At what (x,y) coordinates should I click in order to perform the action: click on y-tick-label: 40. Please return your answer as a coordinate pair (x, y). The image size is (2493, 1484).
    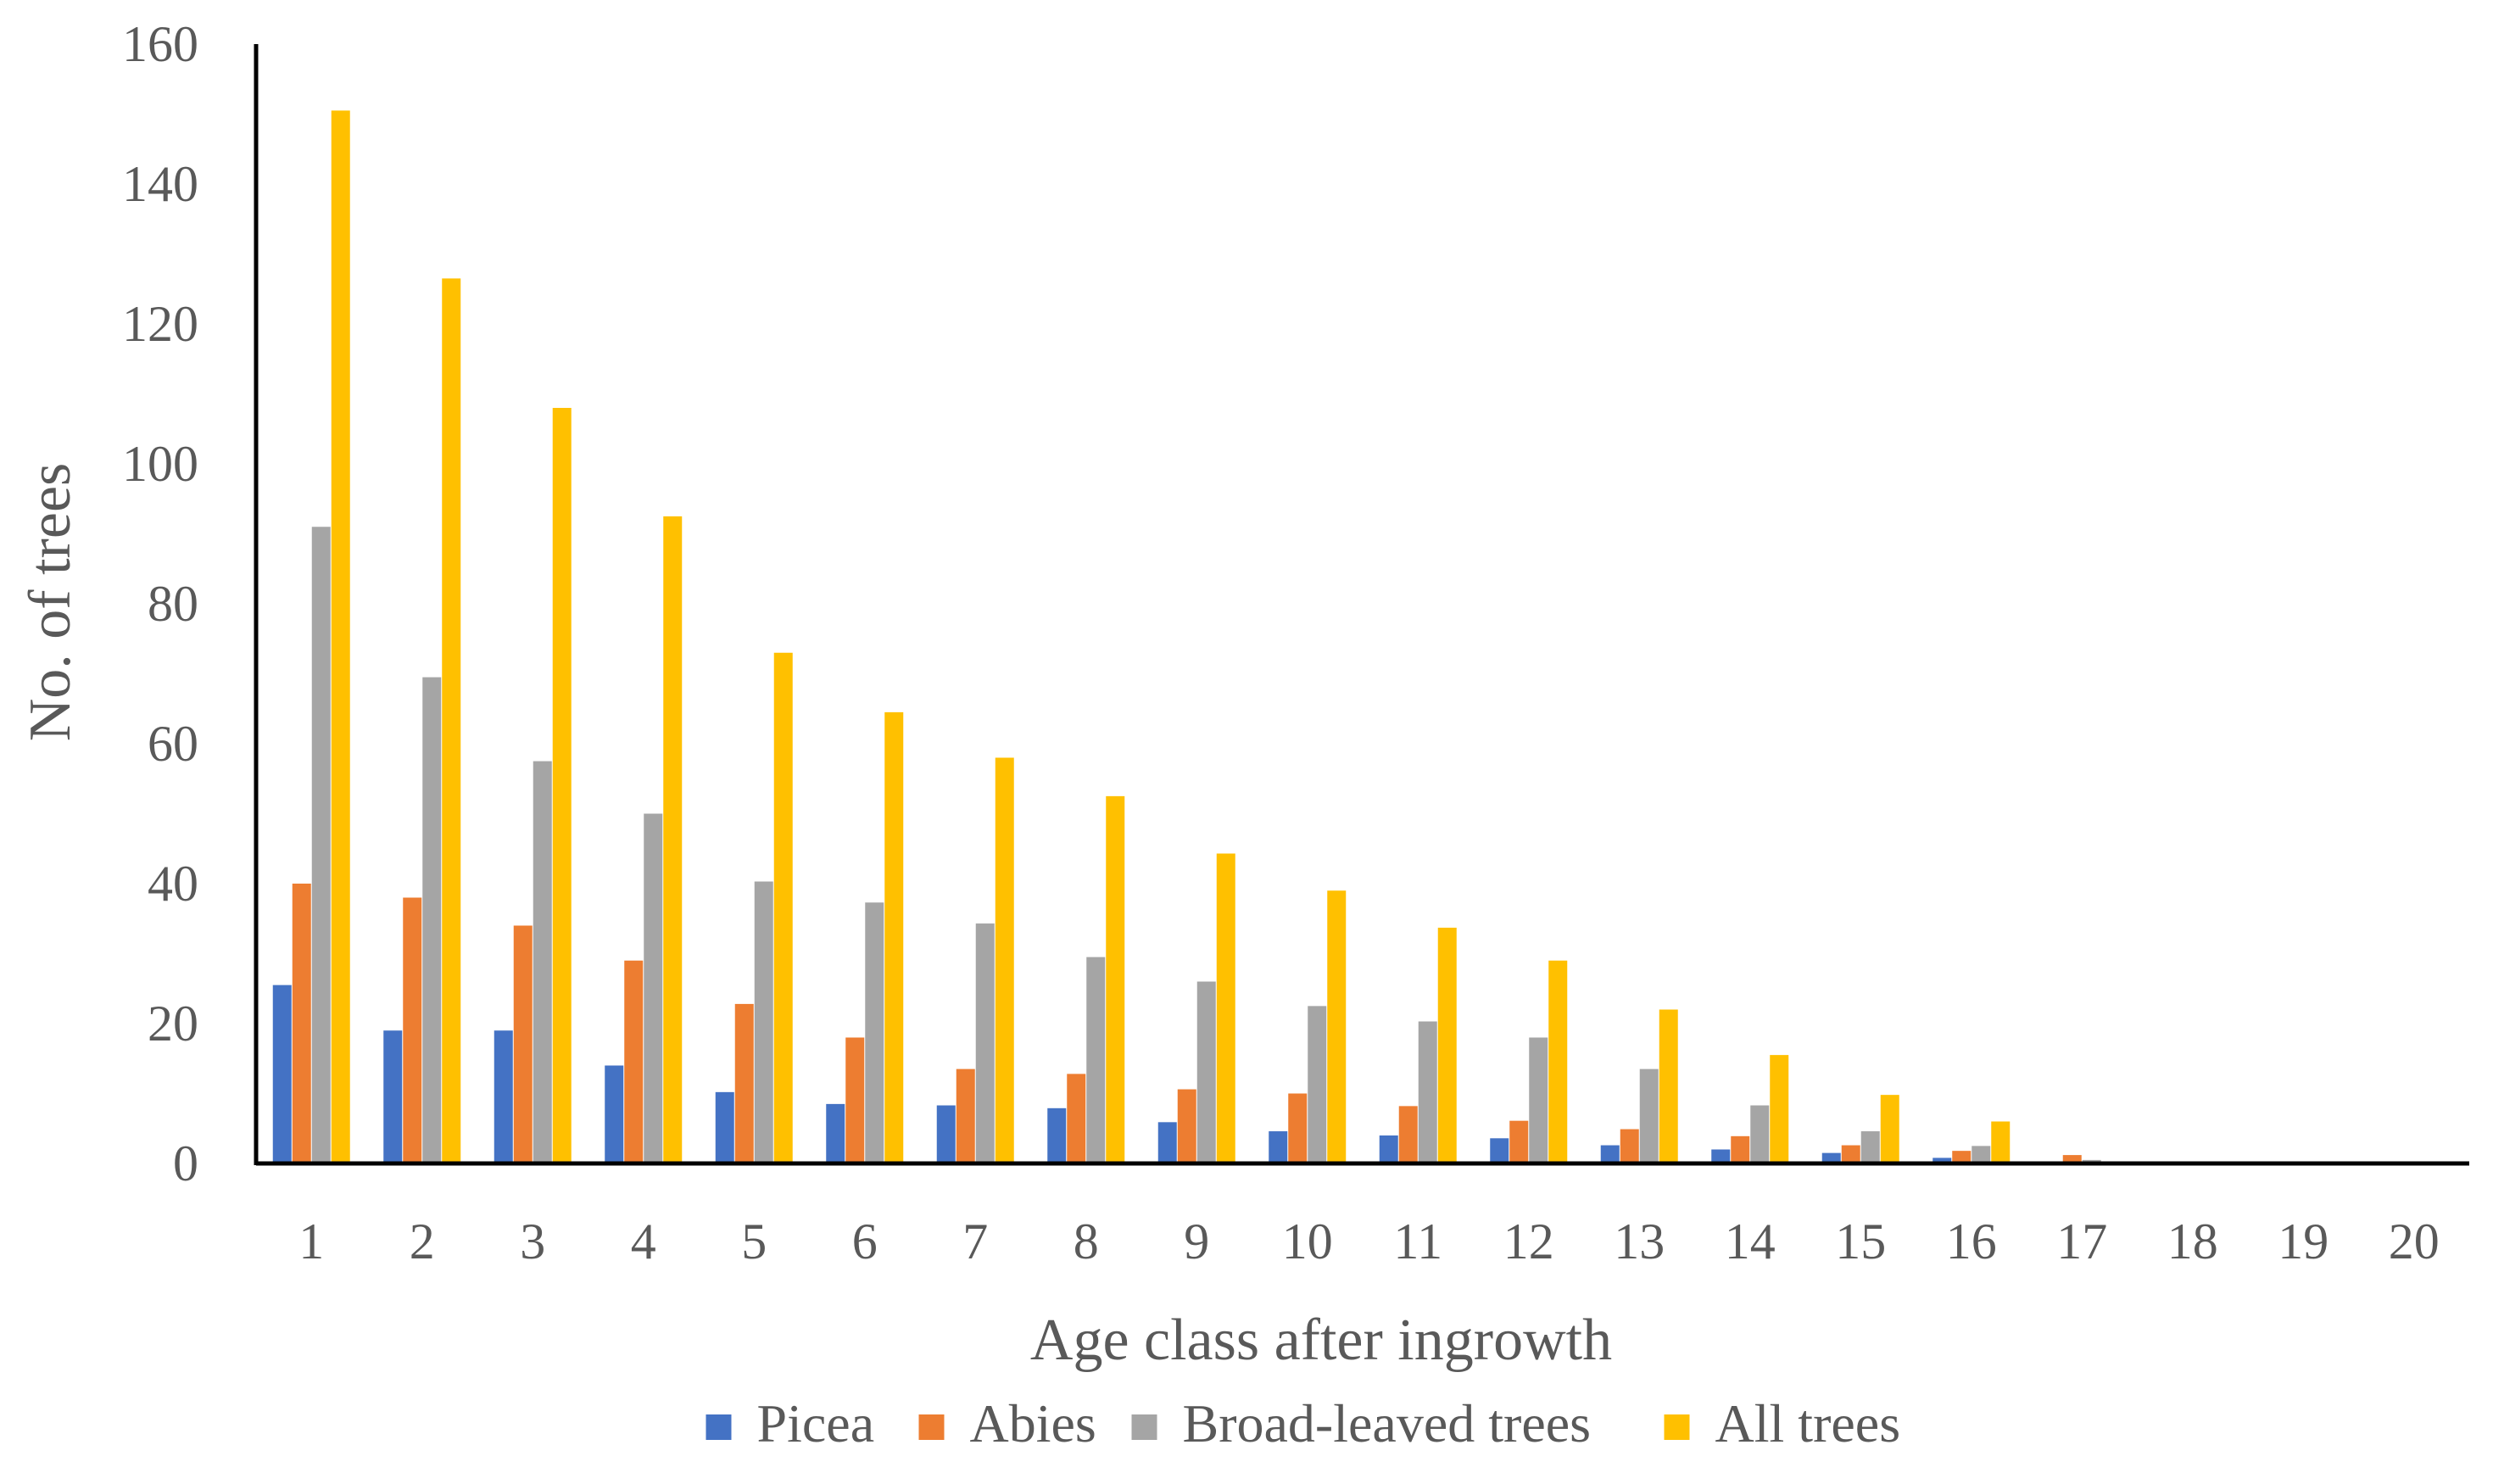
    Looking at the image, I should click on (173, 884).